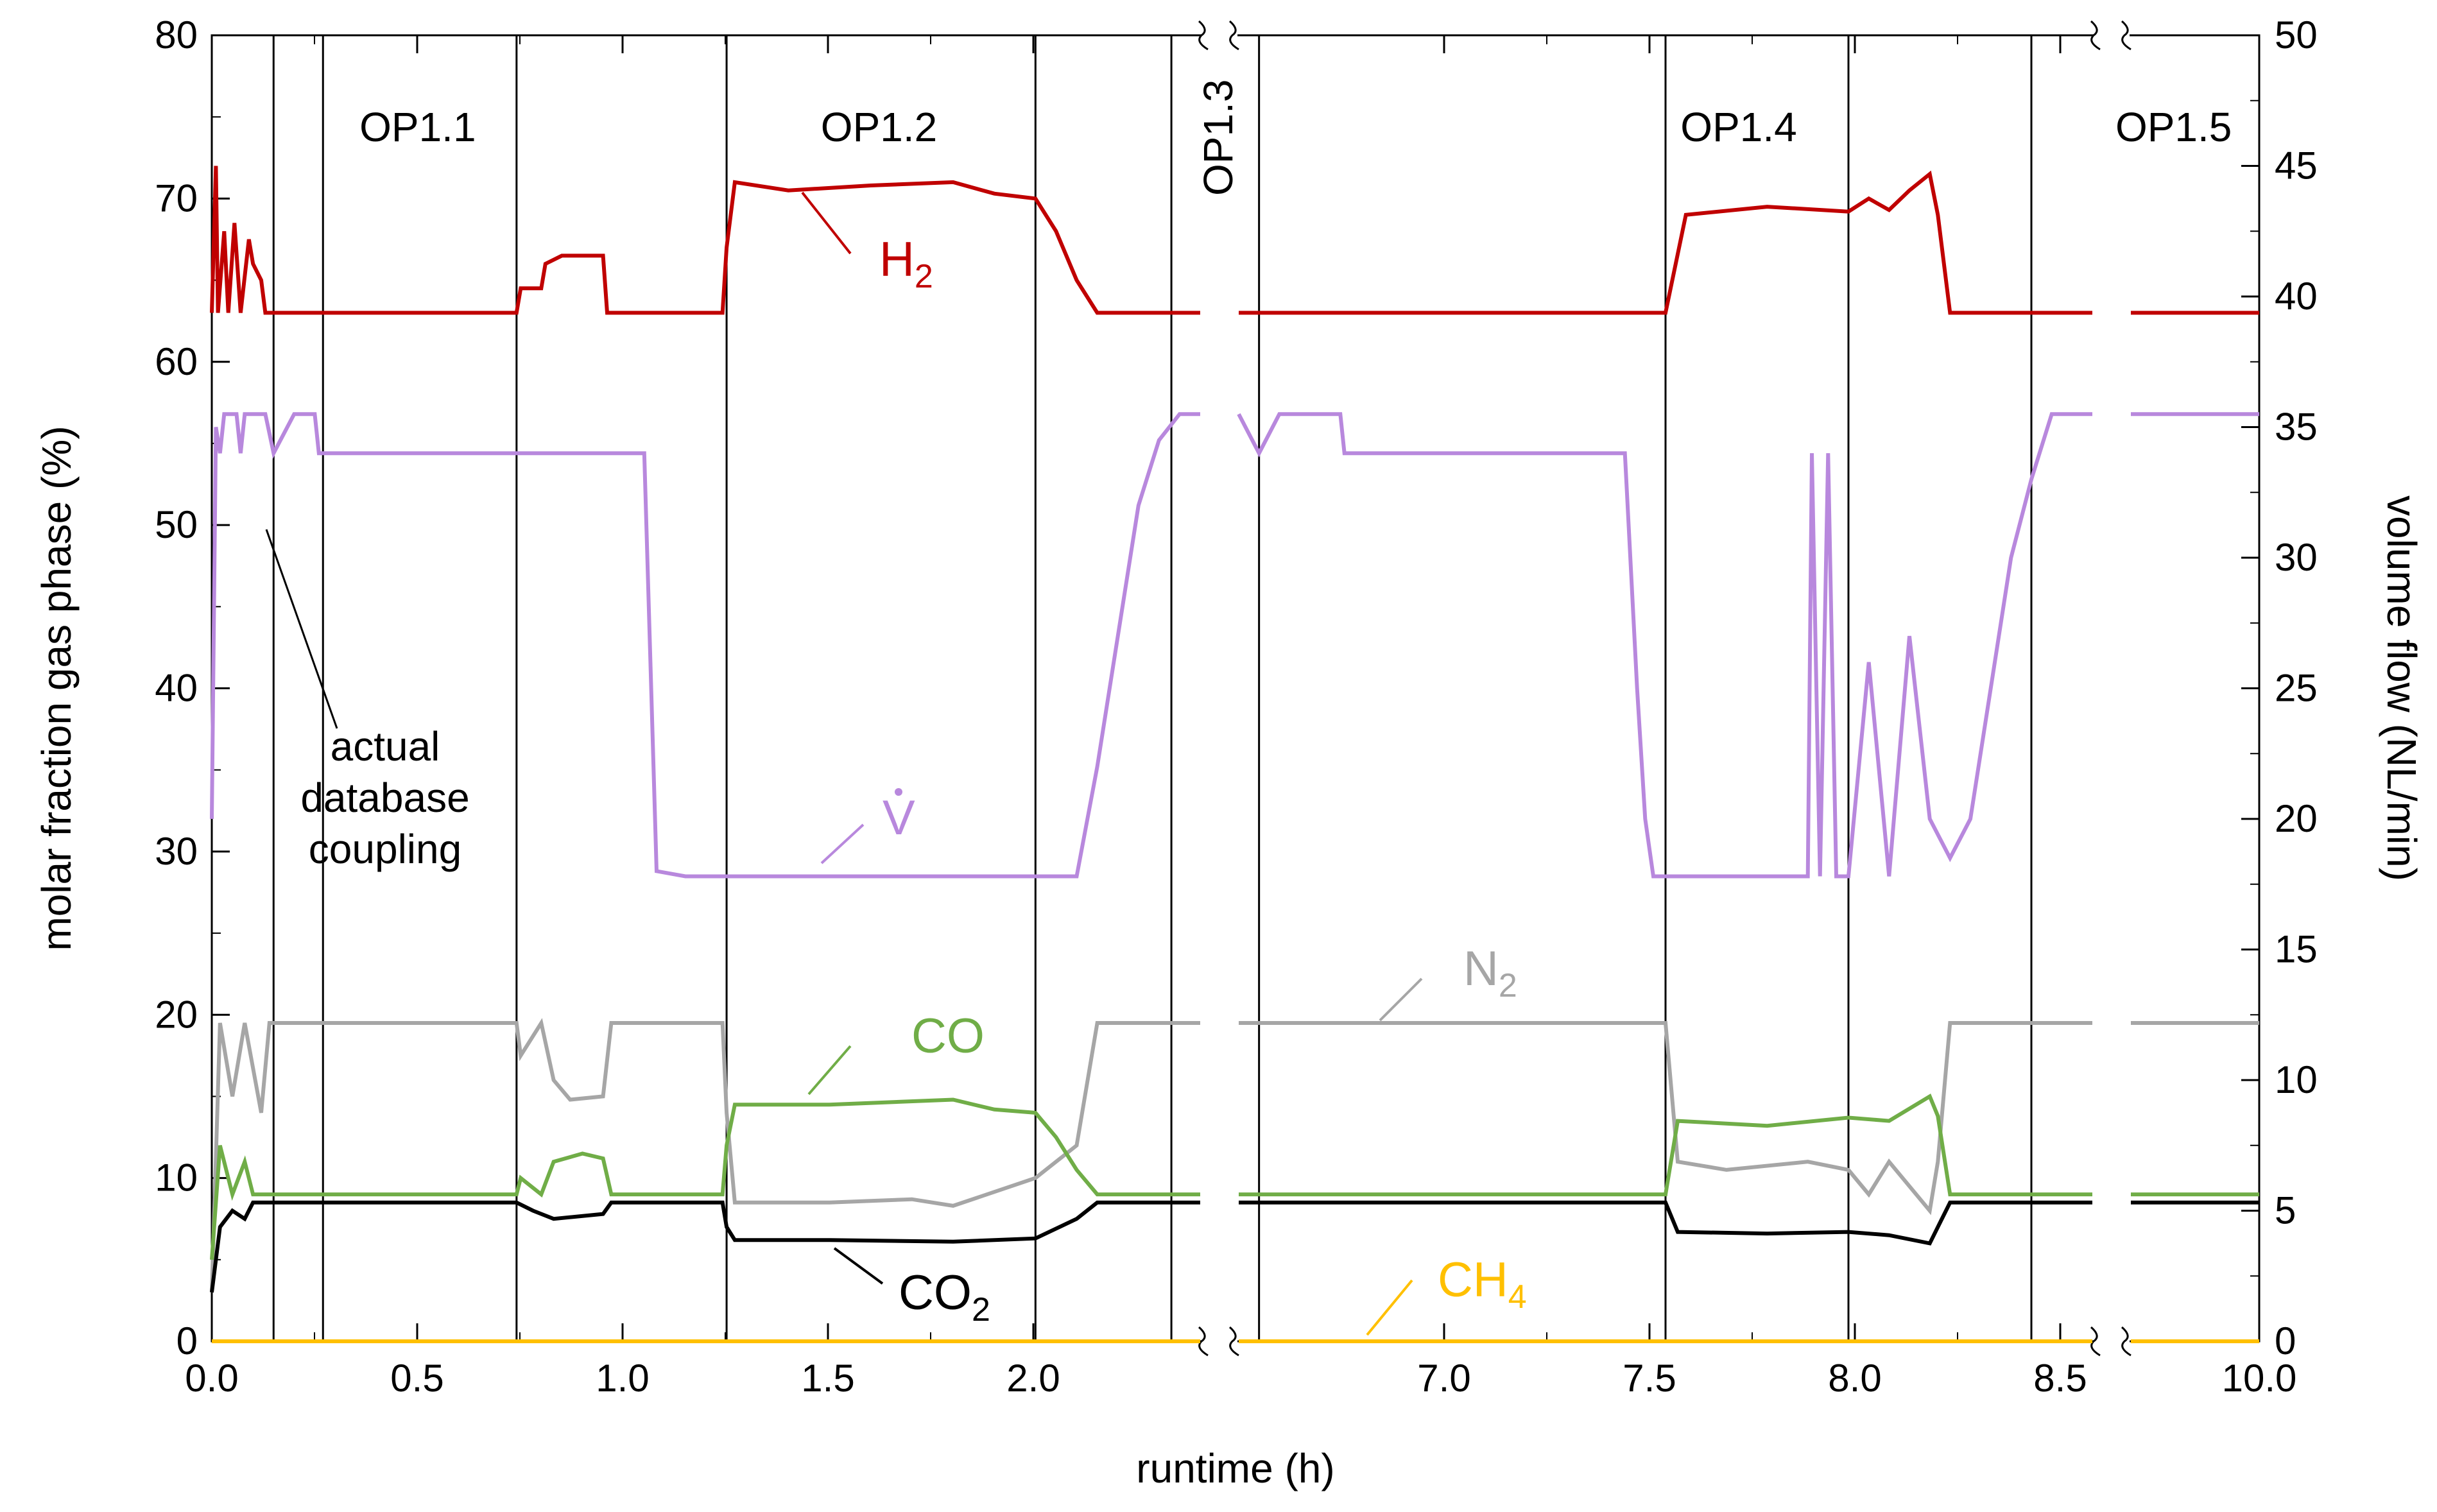 This screenshot has width=2437, height=1512. What do you see at coordinates (1481, 968) in the screenshot?
I see `series-label-main: N` at bounding box center [1481, 968].